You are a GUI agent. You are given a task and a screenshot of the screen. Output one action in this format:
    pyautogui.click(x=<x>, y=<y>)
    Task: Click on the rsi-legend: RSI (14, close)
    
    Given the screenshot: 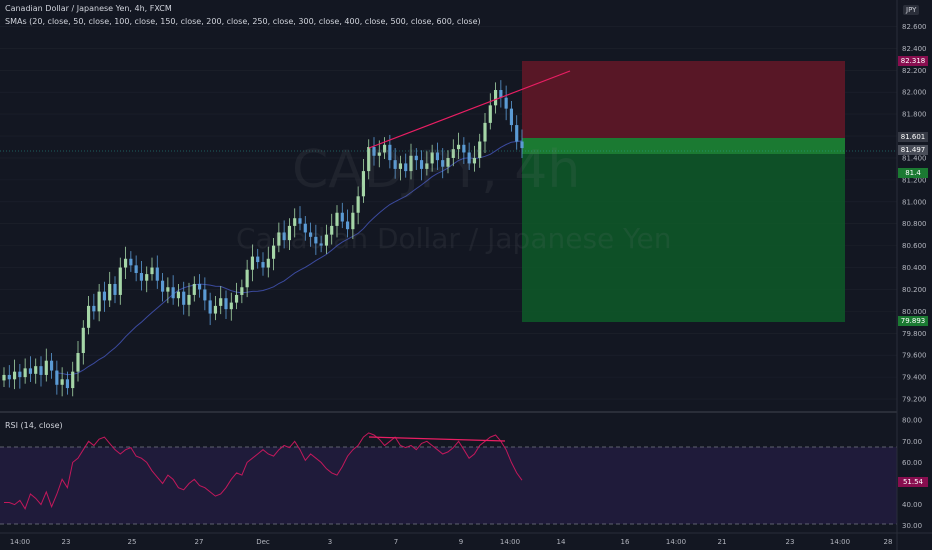 What is the action you would take?
    pyautogui.click(x=34, y=425)
    